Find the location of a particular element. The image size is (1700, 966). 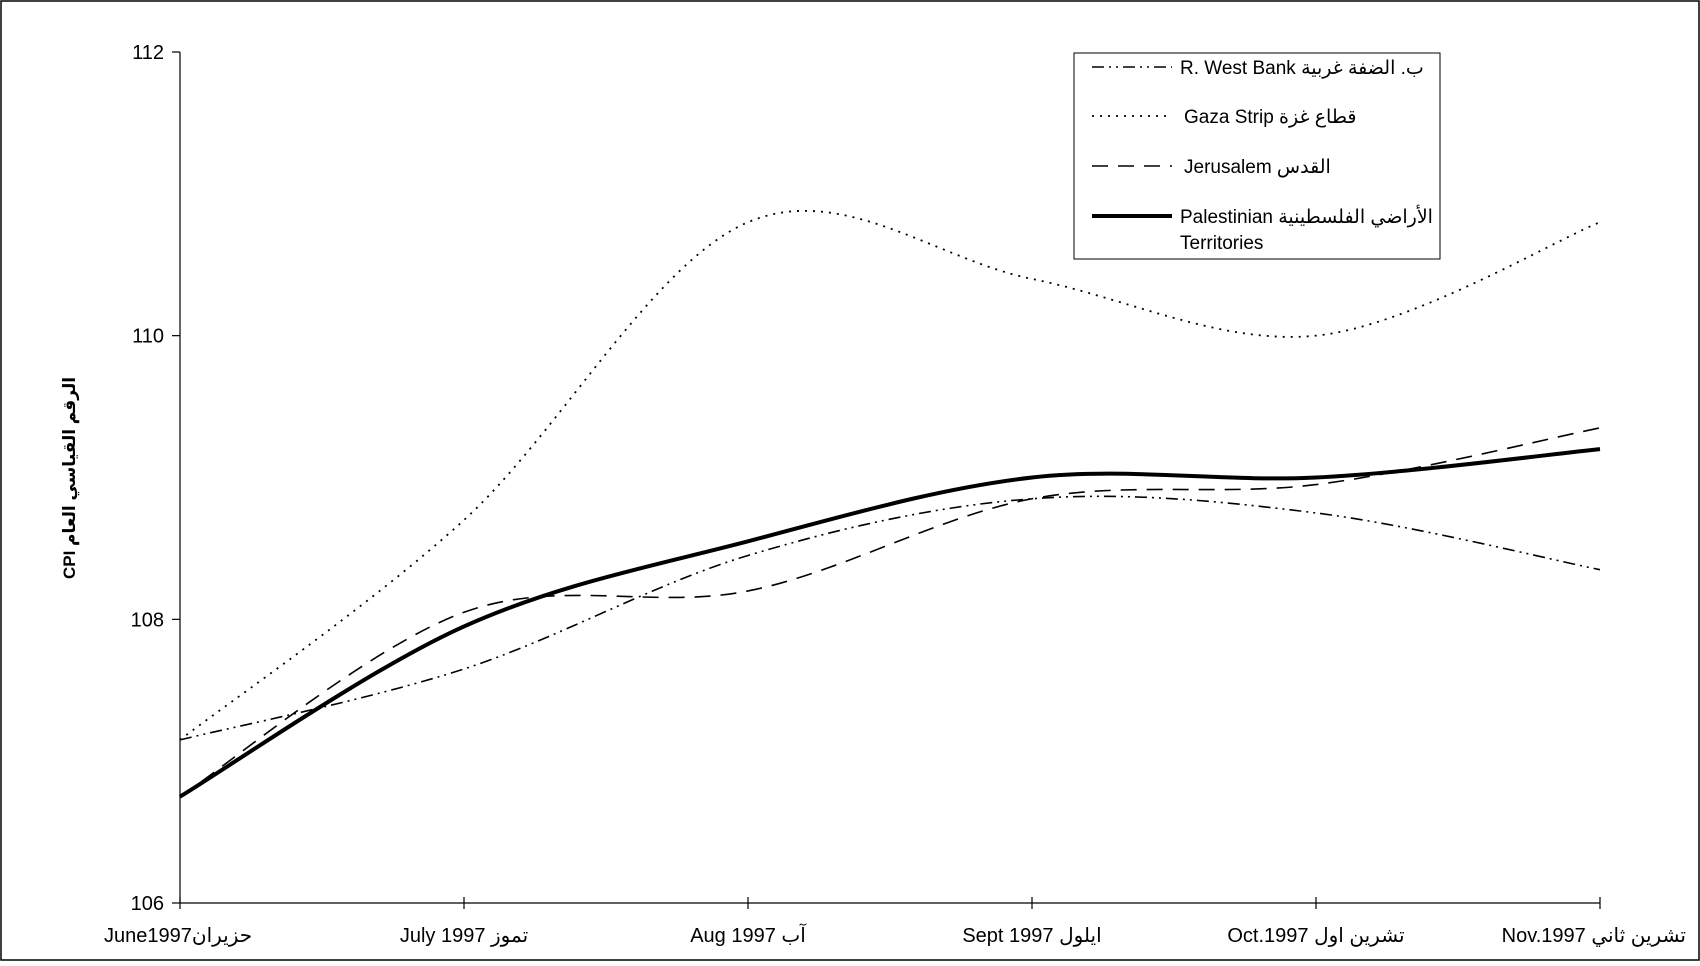

y-axis-label: CPI الرقم القياسي العام is located at coordinates (70, 478).